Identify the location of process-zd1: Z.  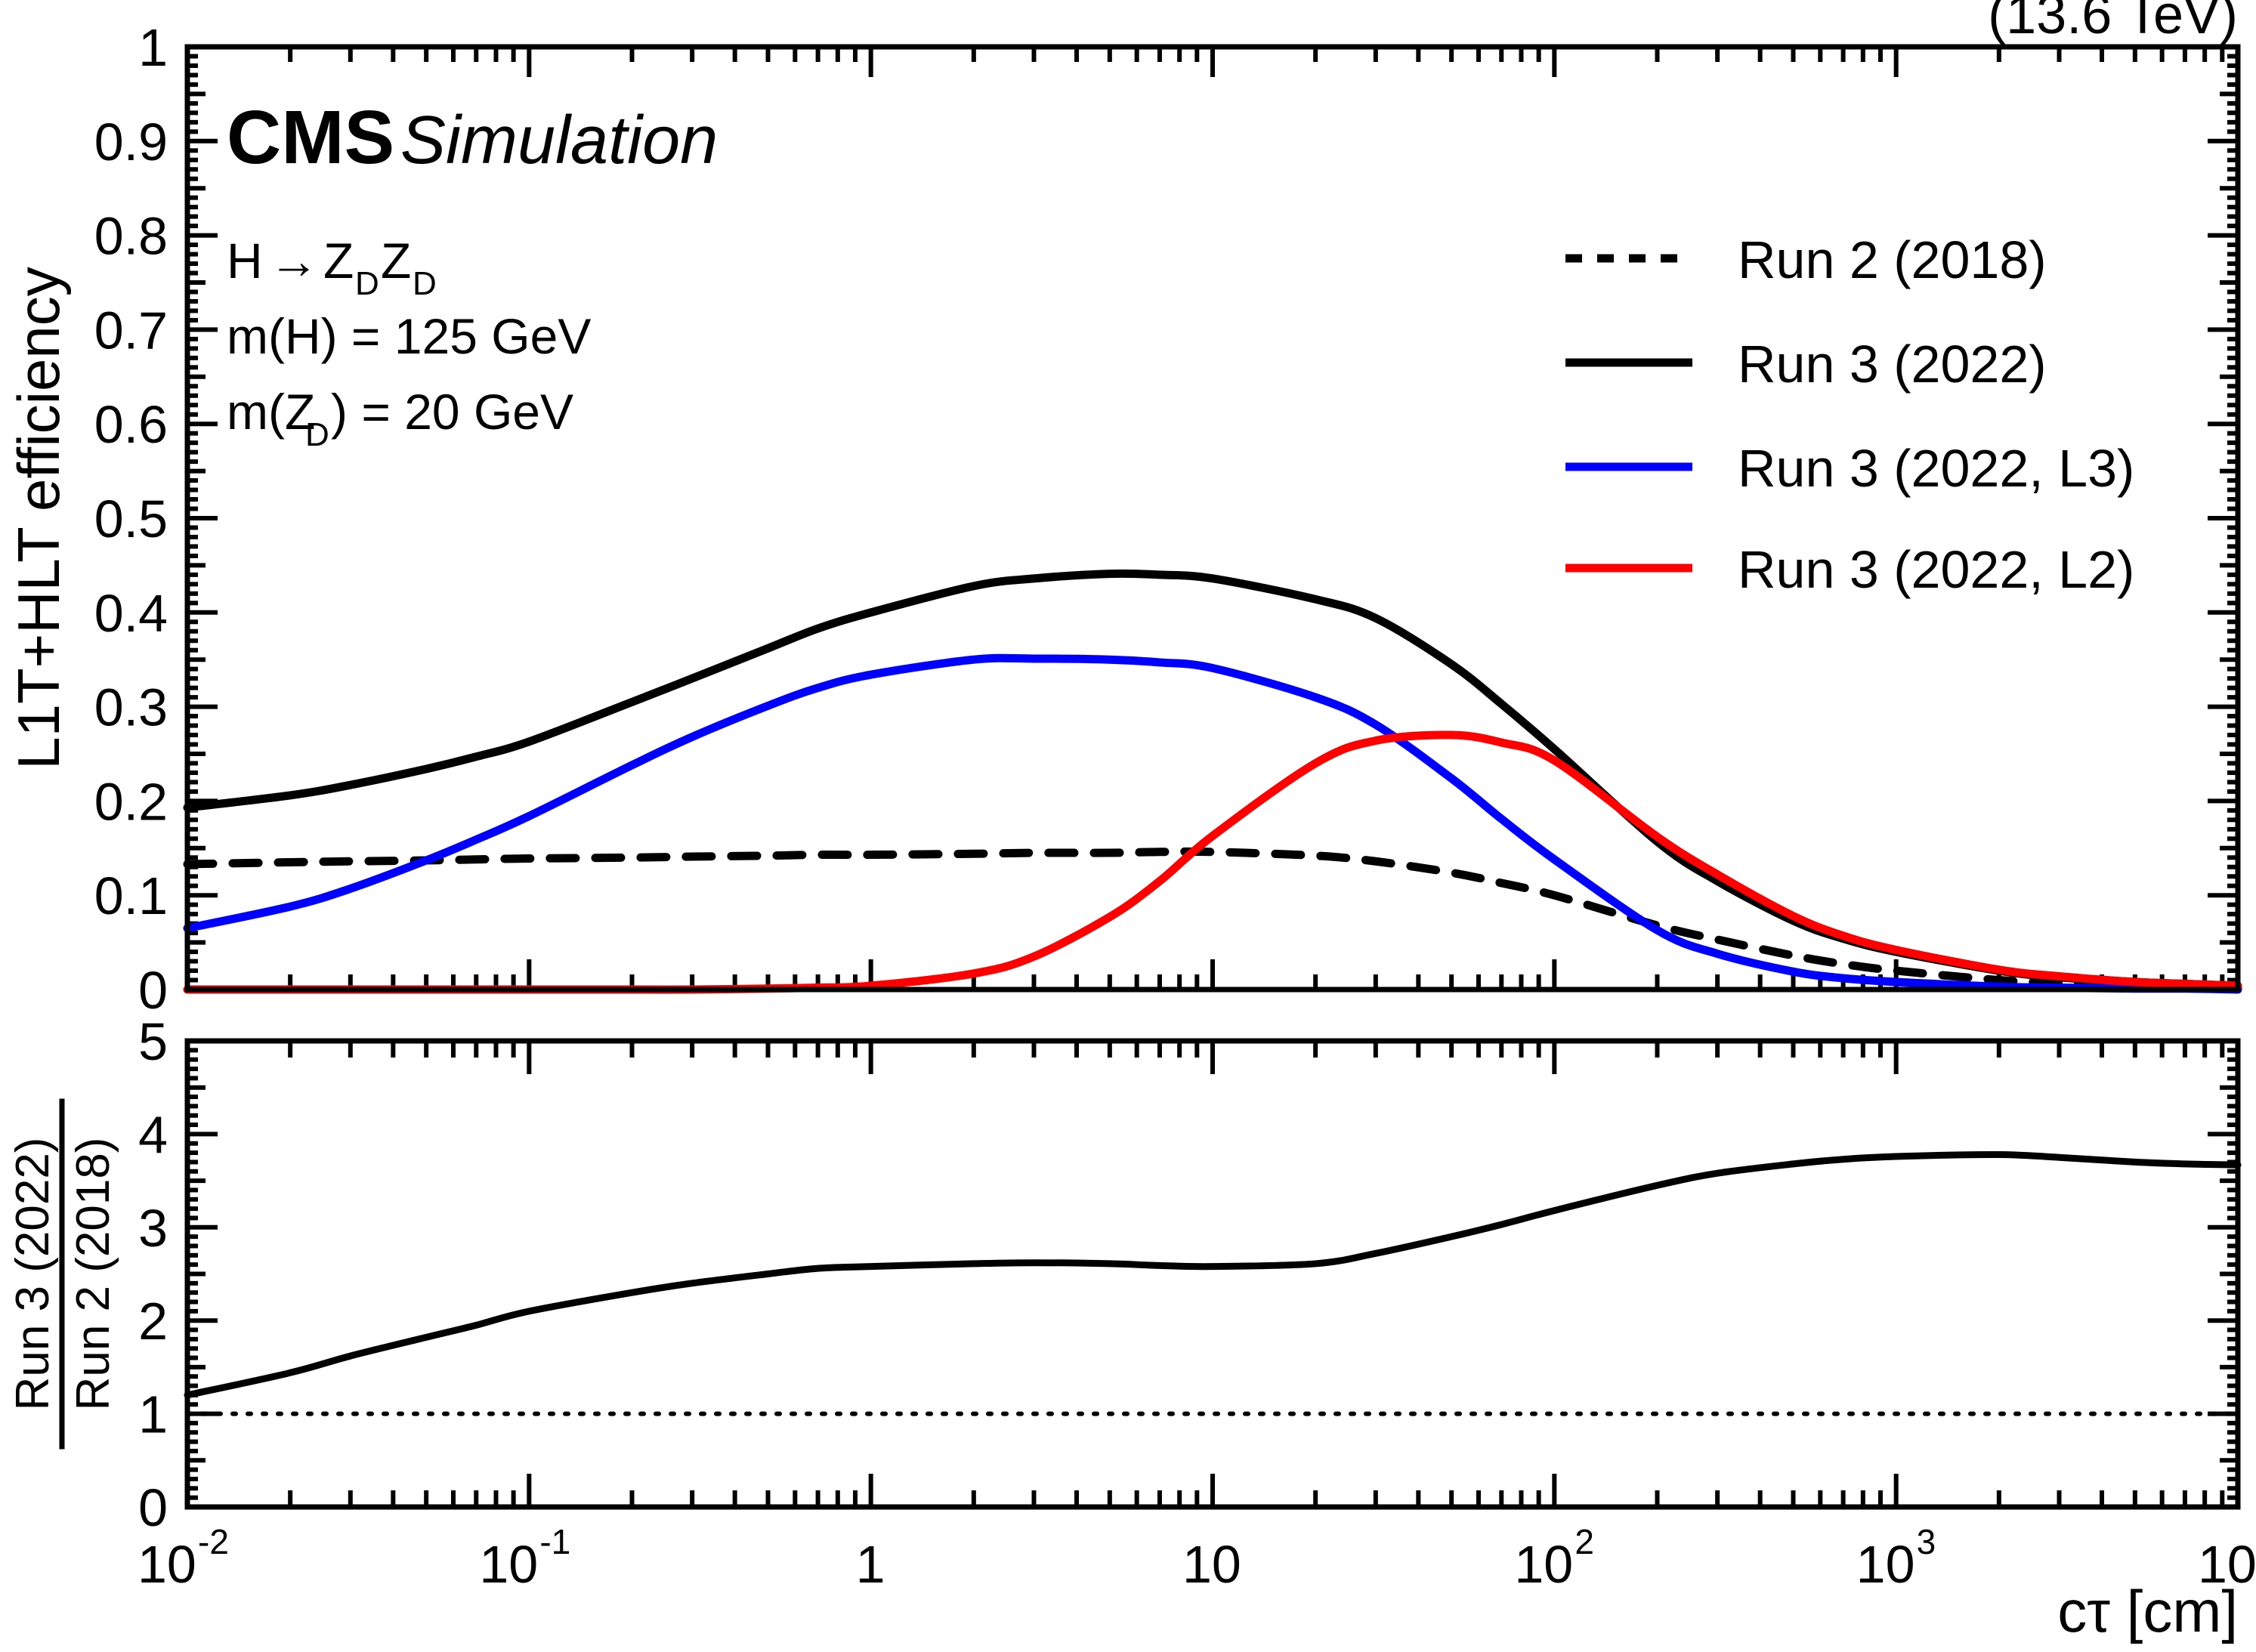
(338, 261).